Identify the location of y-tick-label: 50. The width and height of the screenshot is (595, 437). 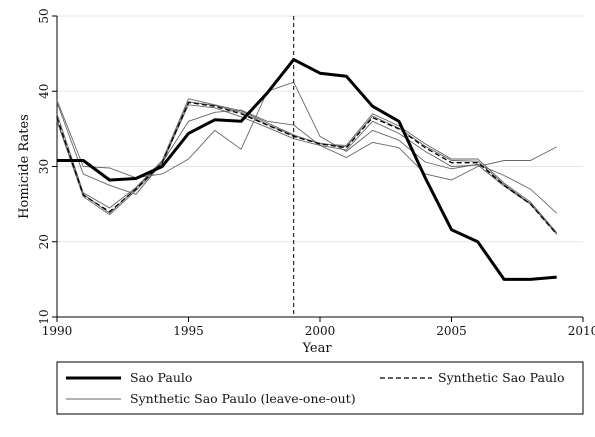
(44, 15).